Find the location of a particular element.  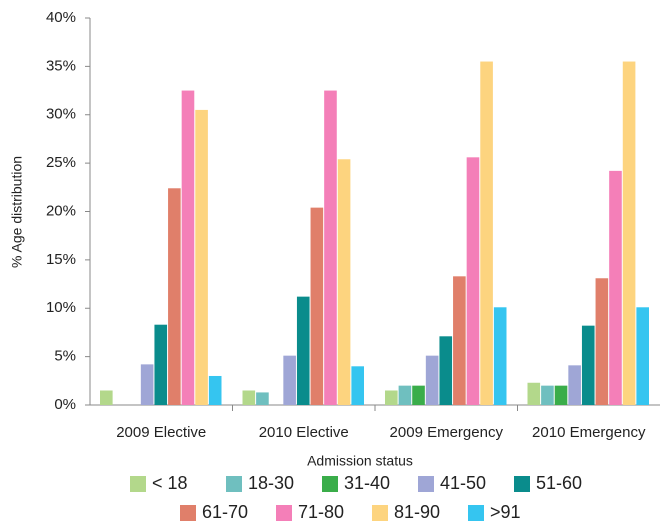

legend-label: 31-40 is located at coordinates (367, 483).